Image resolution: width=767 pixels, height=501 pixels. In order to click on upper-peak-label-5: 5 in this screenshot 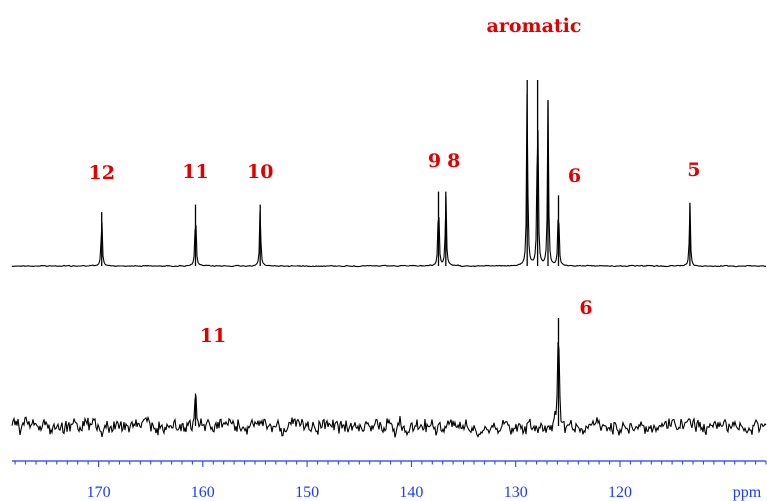, I will do `click(693, 170)`.